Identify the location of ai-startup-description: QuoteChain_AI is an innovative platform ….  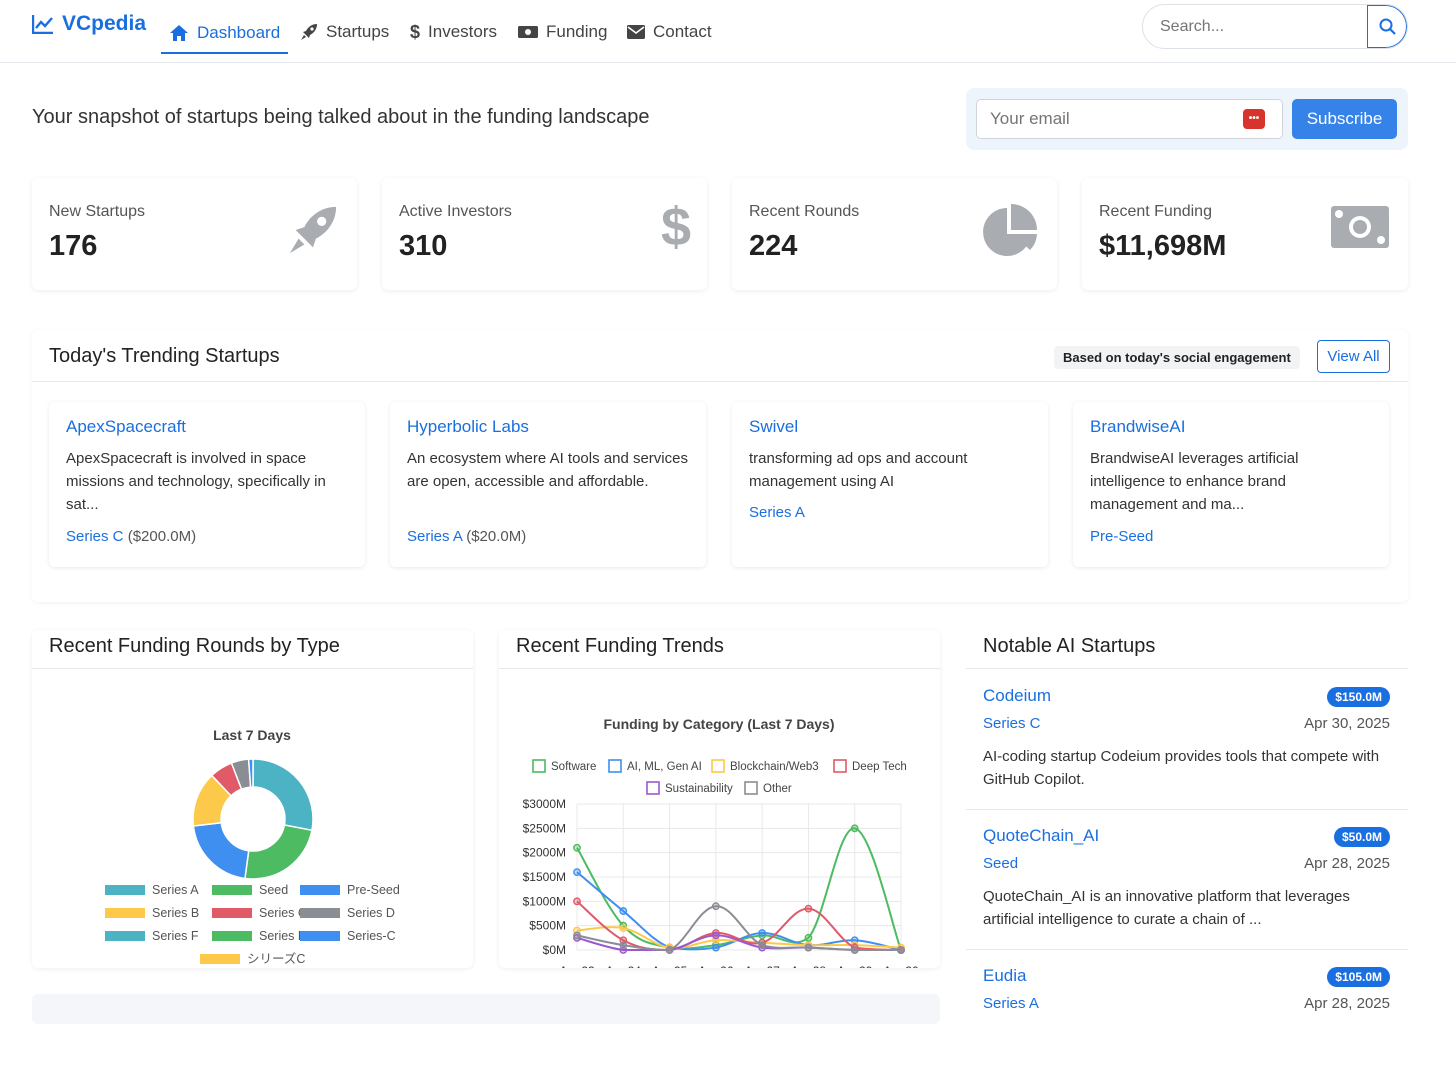
(1166, 908).